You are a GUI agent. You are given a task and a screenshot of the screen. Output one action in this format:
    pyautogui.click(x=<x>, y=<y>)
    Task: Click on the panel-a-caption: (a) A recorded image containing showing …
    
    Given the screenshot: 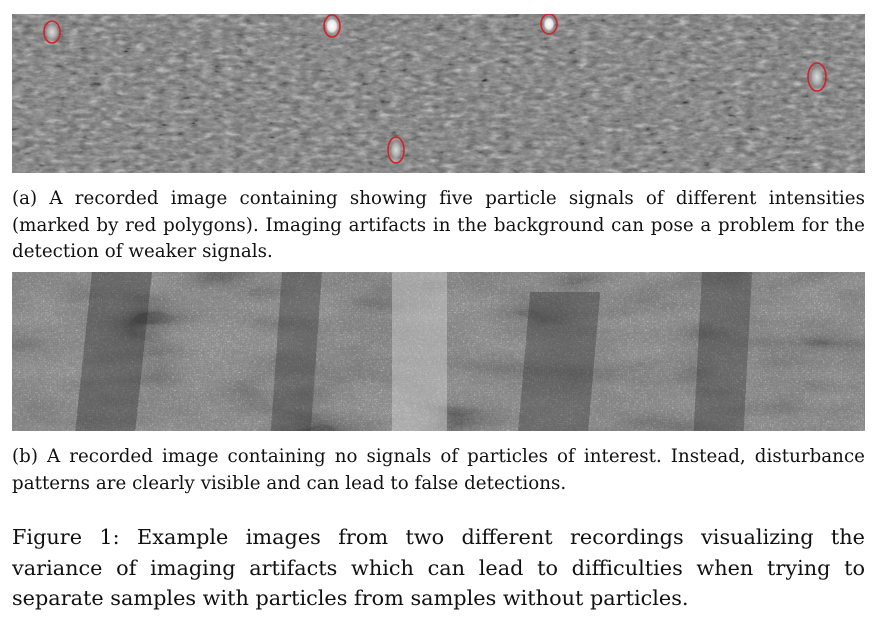 What is the action you would take?
    pyautogui.click(x=438, y=225)
    